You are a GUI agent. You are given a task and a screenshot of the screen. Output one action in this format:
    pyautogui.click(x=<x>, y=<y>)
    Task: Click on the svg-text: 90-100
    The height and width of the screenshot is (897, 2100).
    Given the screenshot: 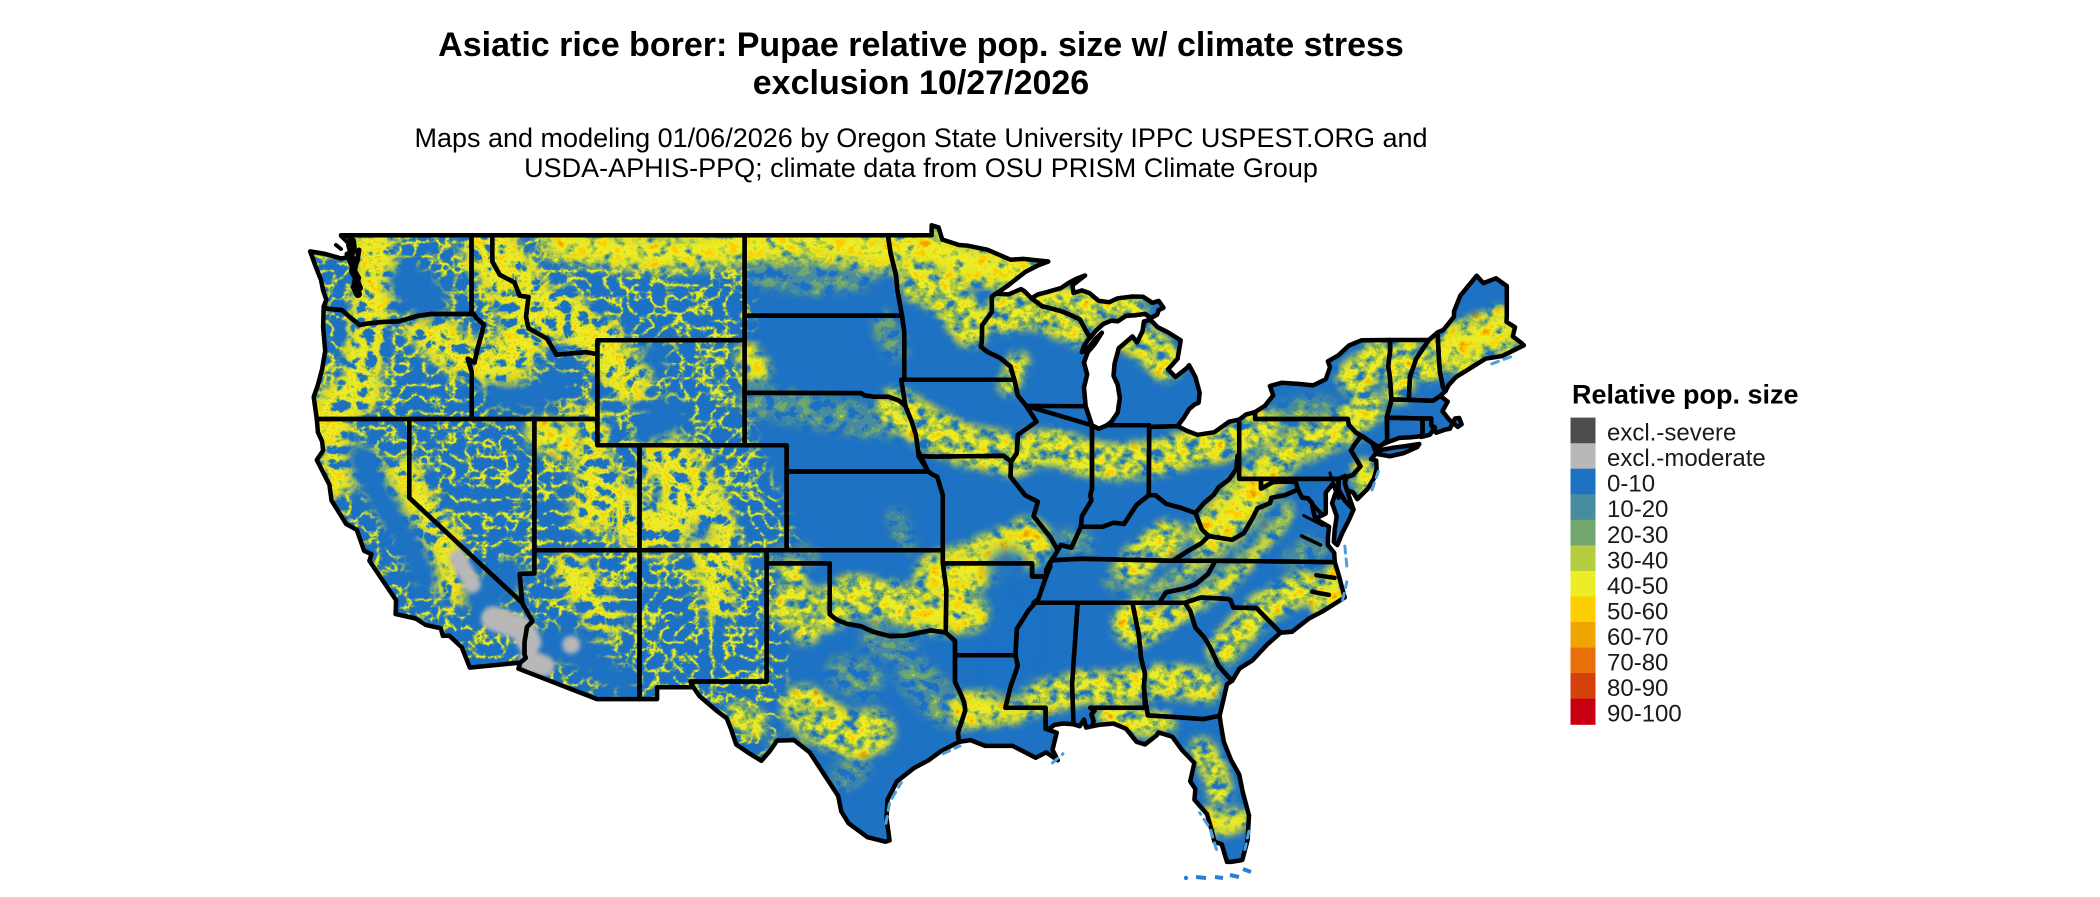 What is the action you would take?
    pyautogui.click(x=1644, y=714)
    